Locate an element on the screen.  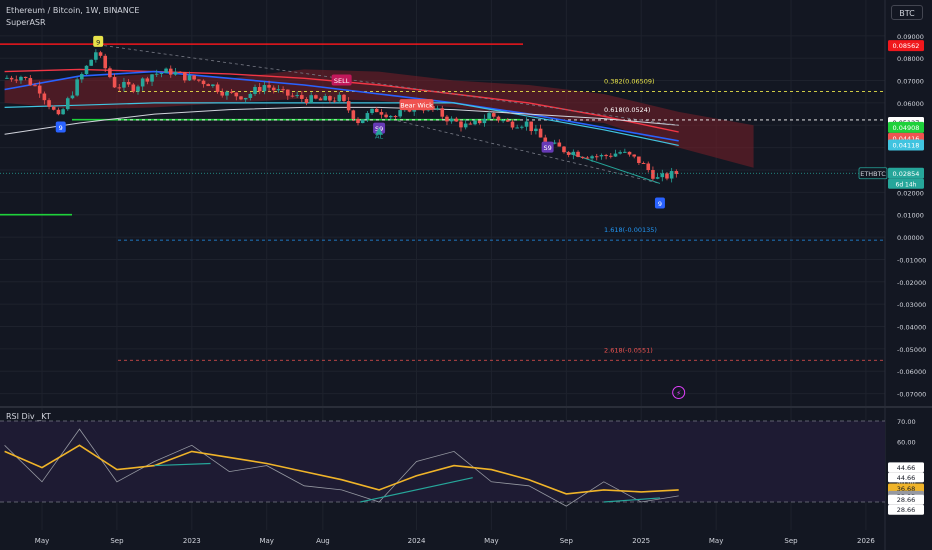
fib-label: 1.618(-0.00135) is located at coordinates (630, 230).